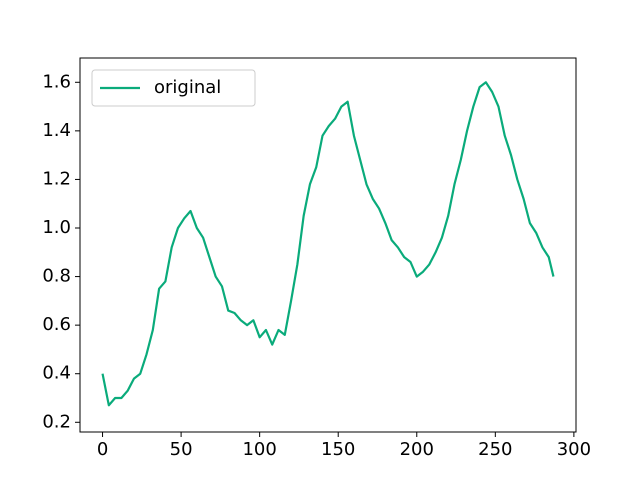 The height and width of the screenshot is (480, 640). What do you see at coordinates (56, 178) in the screenshot?
I see `y-tick-label: 1.2` at bounding box center [56, 178].